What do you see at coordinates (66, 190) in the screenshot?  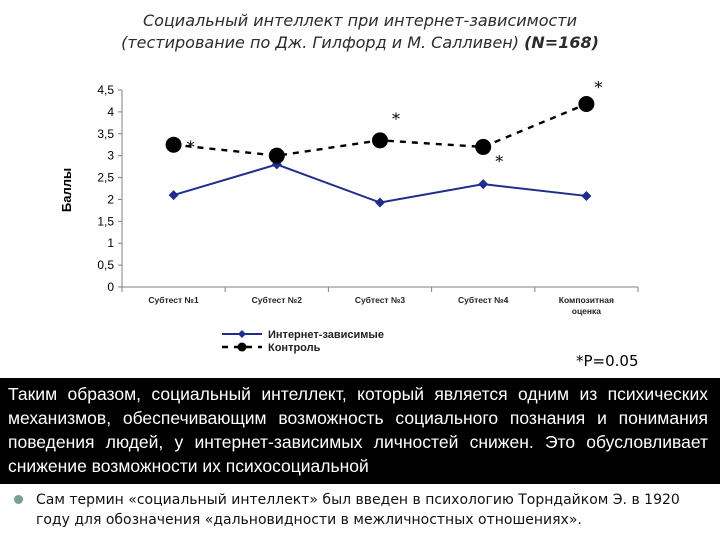 I see `y-axis-label: Баллы` at bounding box center [66, 190].